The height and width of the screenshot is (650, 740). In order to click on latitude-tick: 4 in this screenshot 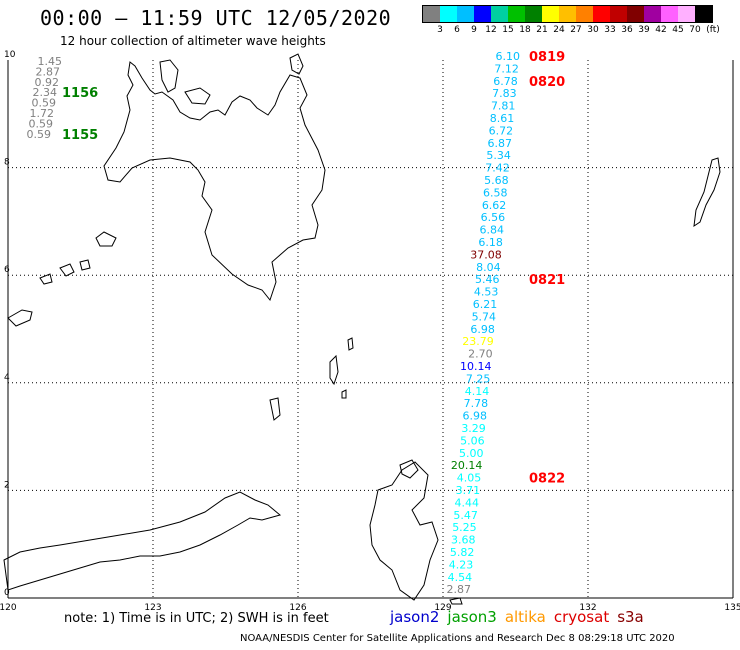, I will do `click(7, 378)`.